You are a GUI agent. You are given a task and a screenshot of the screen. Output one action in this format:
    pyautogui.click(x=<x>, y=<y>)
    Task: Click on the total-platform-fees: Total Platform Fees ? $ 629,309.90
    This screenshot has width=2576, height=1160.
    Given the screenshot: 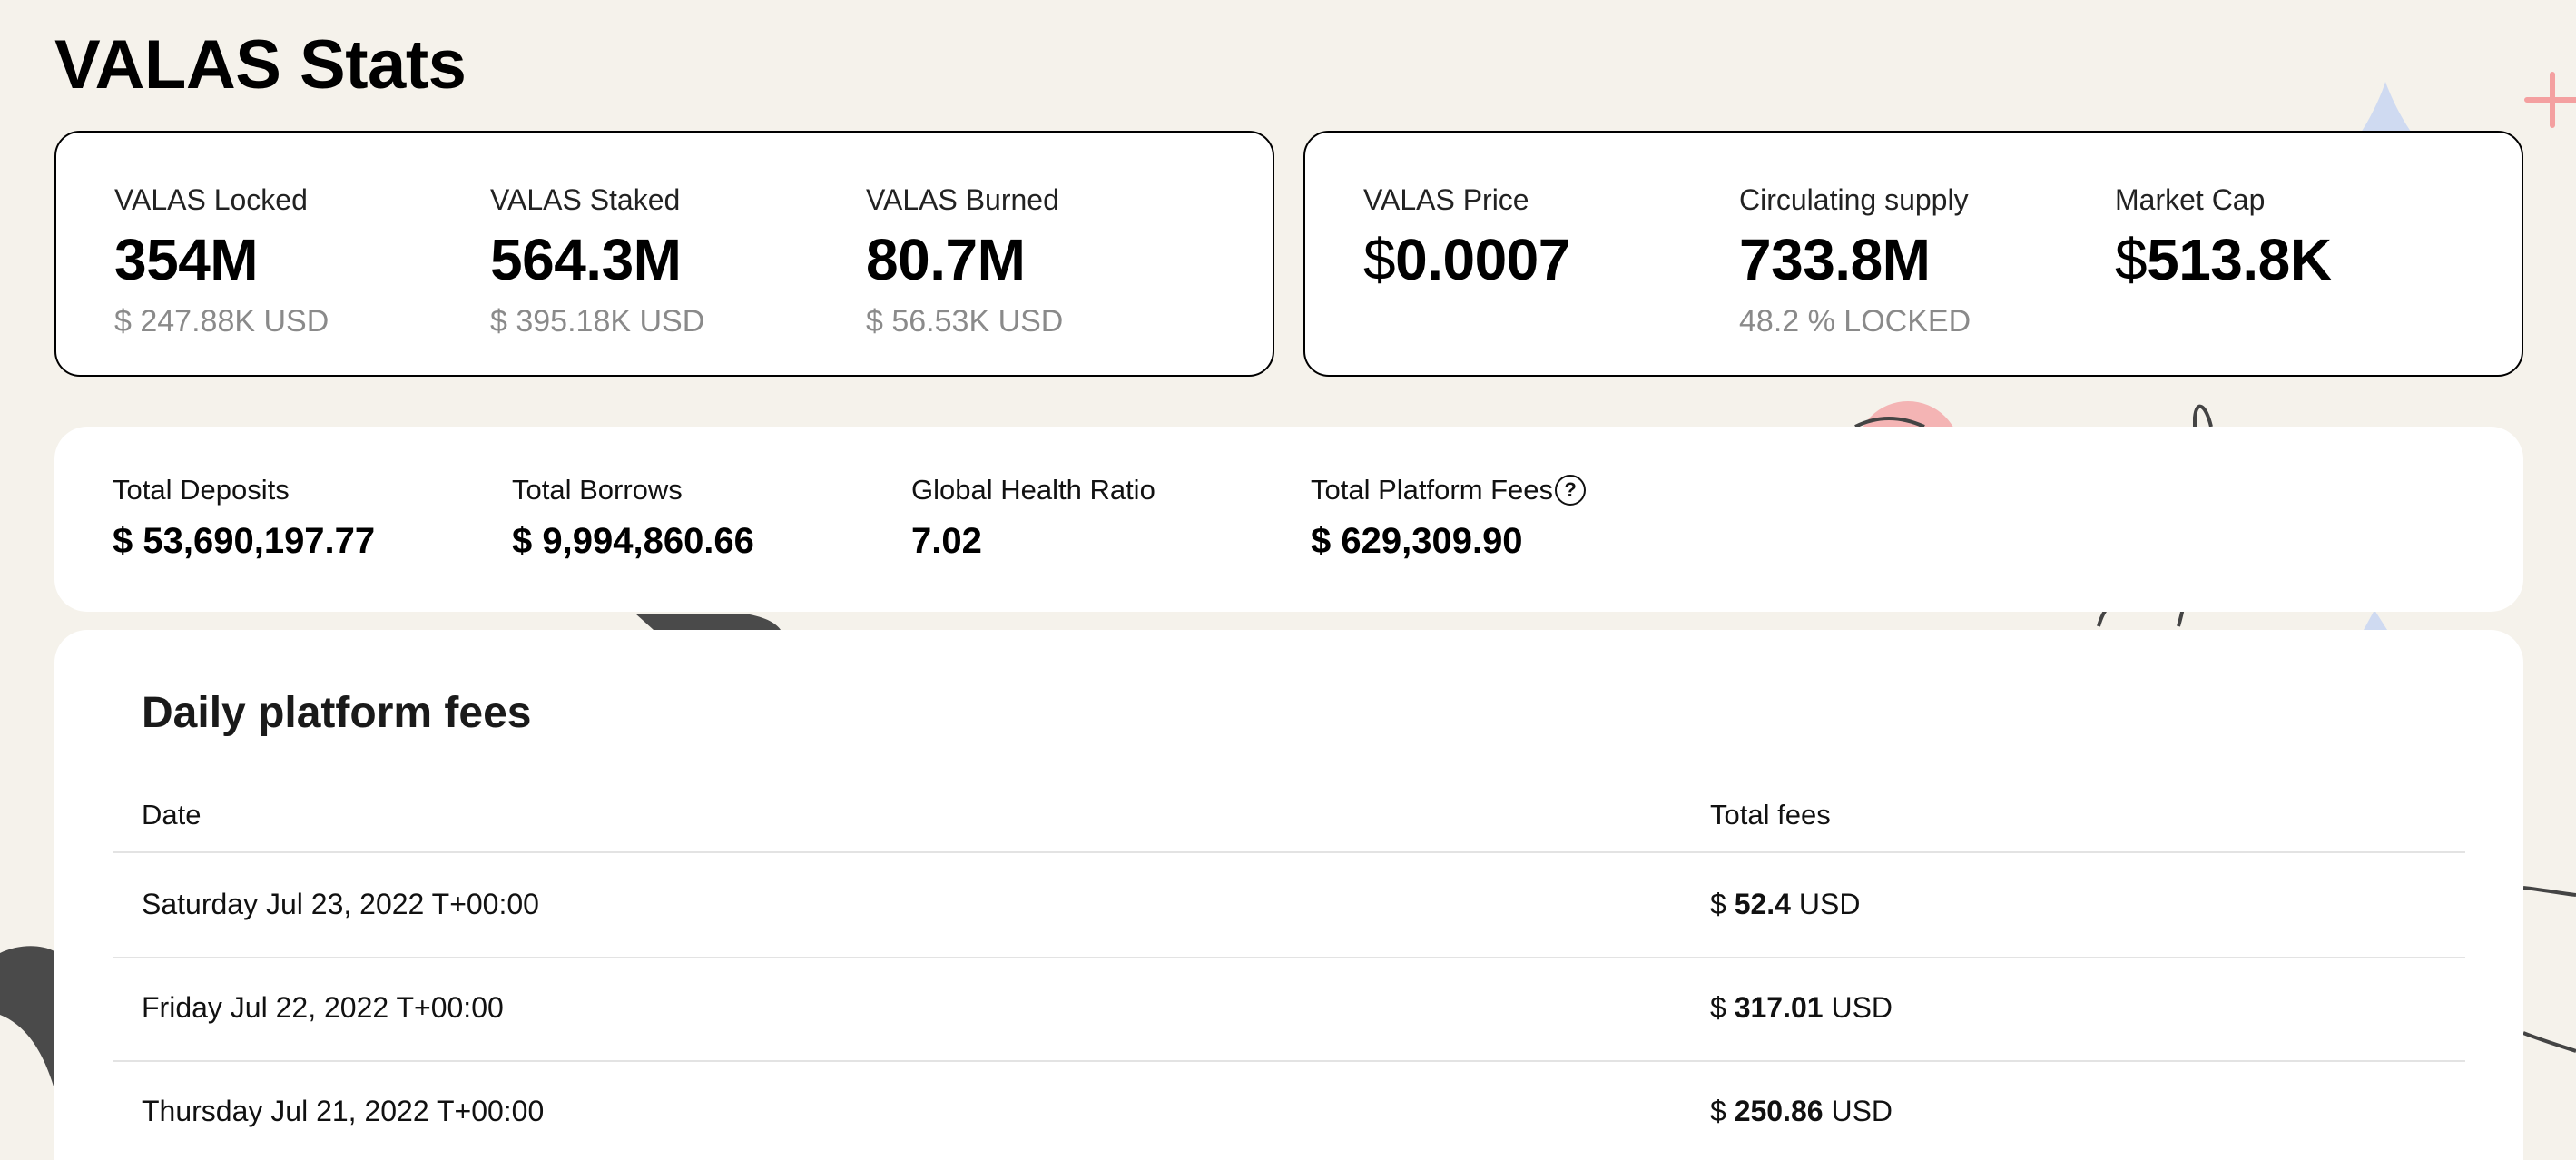 What is the action you would take?
    pyautogui.click(x=1449, y=518)
    